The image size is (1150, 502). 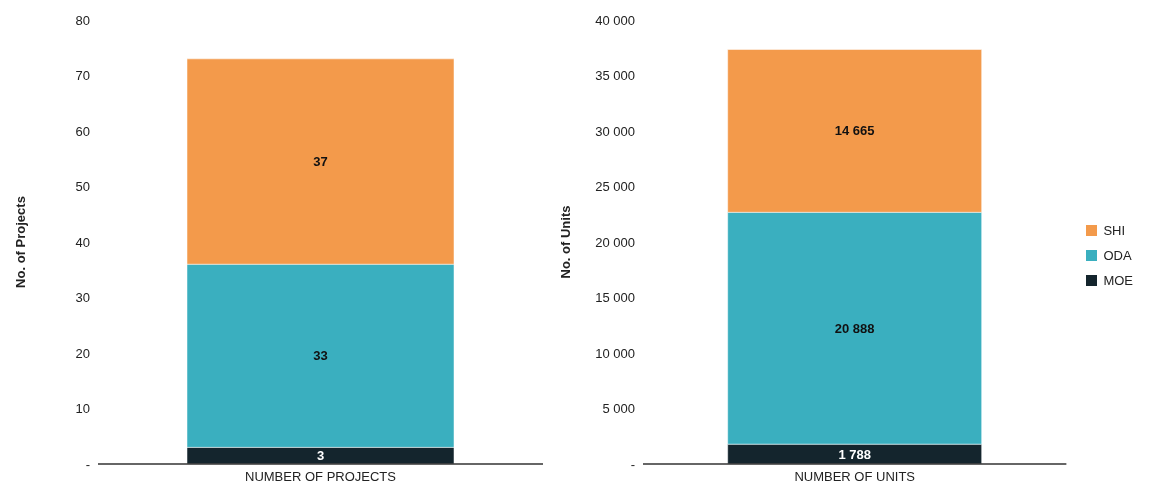 What do you see at coordinates (615, 298) in the screenshot?
I see `y-tick-label: 15 000` at bounding box center [615, 298].